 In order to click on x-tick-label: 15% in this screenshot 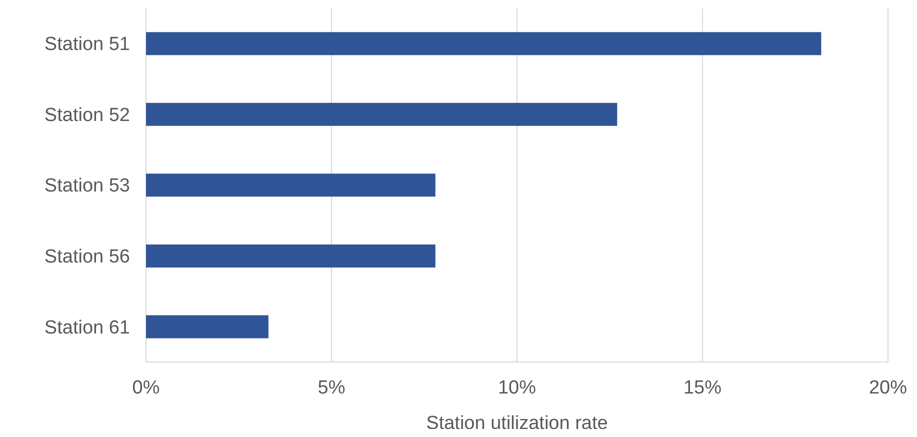, I will do `click(702, 387)`.